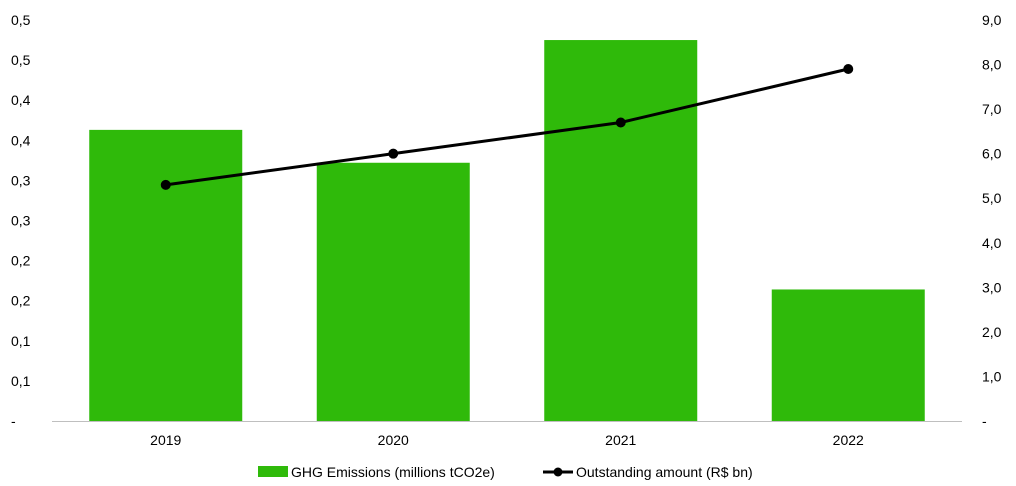 The height and width of the screenshot is (486, 1016). Describe the element at coordinates (848, 440) in the screenshot. I see `x-tick-label: 2022` at that location.